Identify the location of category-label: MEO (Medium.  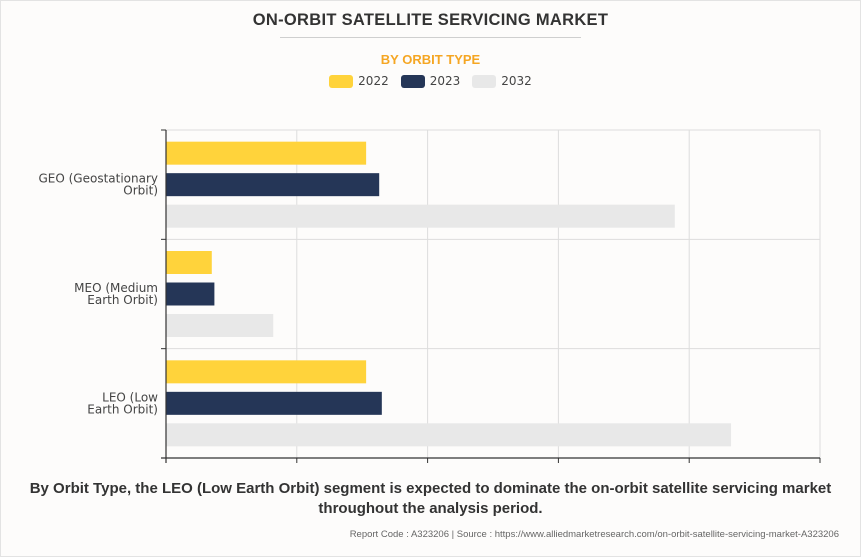
(116, 288).